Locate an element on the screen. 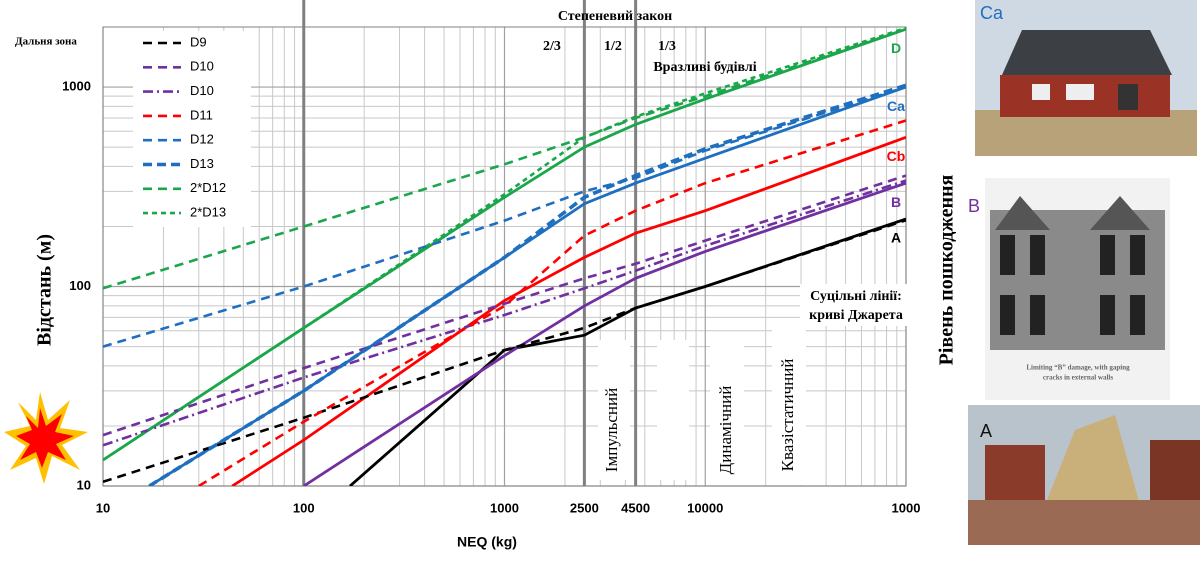 Image resolution: width=1203 pixels, height=569 pixels. annotation: Динамічний is located at coordinates (725, 430).